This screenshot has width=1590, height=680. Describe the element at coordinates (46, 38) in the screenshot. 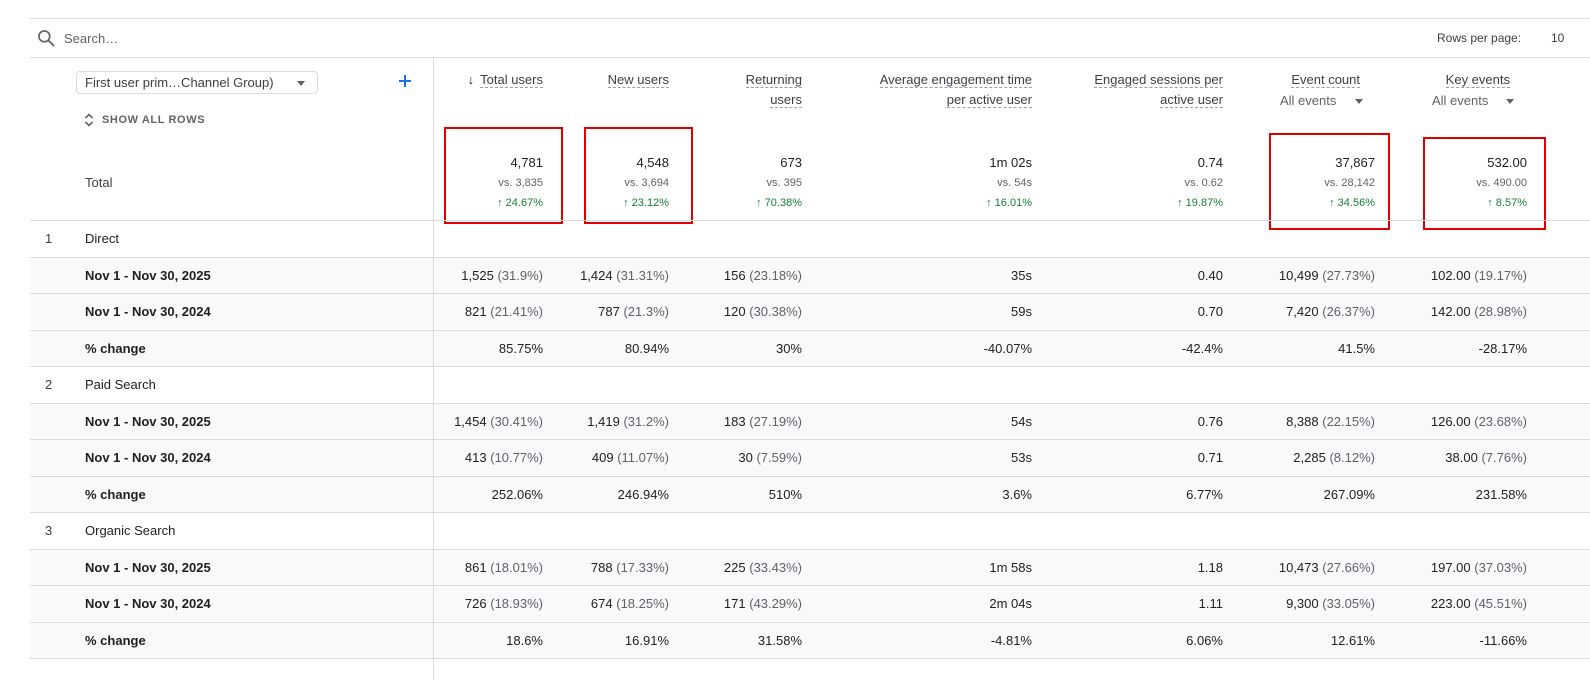

I see `search-icon` at that location.